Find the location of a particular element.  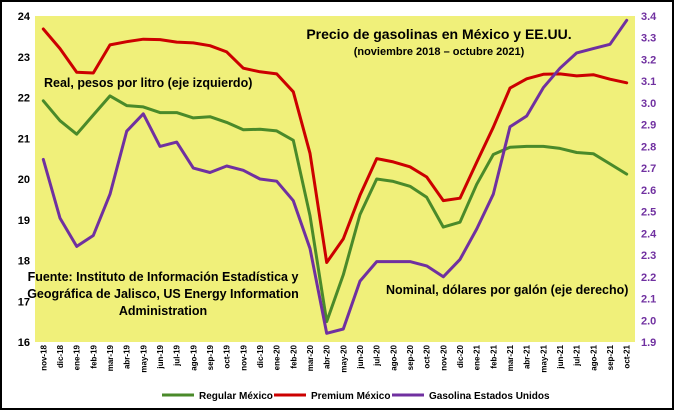

x-tick-label: ago-19 is located at coordinates (193, 357).